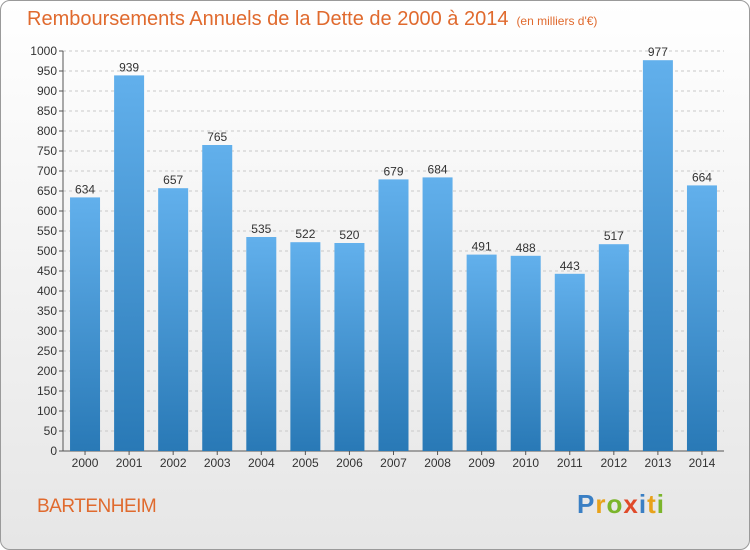  What do you see at coordinates (482, 247) in the screenshot?
I see `bar-value-label: 491` at bounding box center [482, 247].